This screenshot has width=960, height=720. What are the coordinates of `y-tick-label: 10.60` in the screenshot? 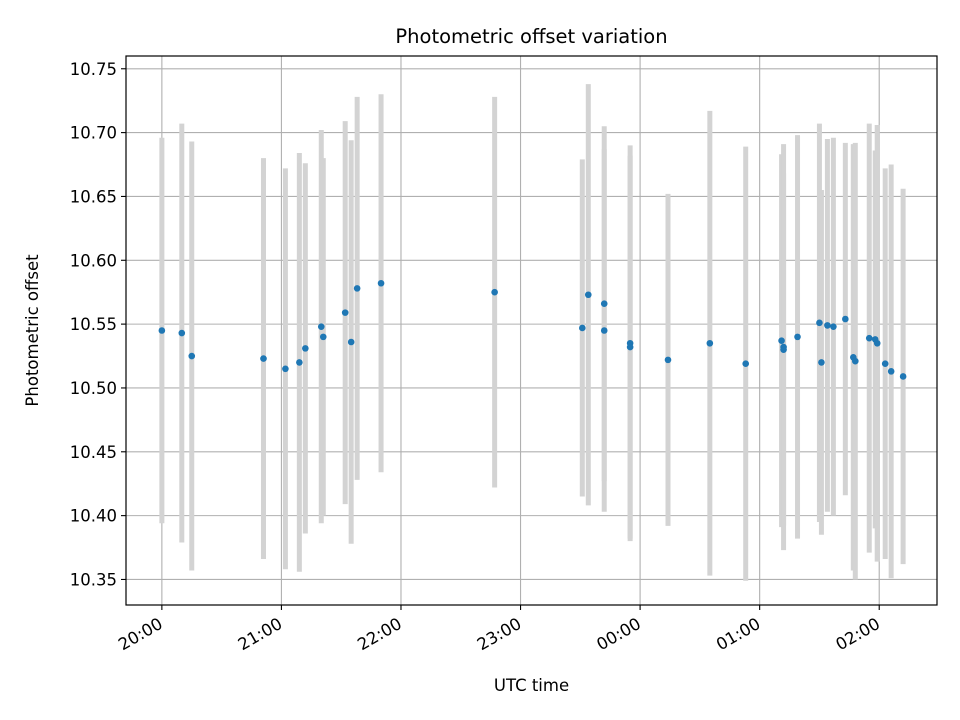 It's located at (93, 260).